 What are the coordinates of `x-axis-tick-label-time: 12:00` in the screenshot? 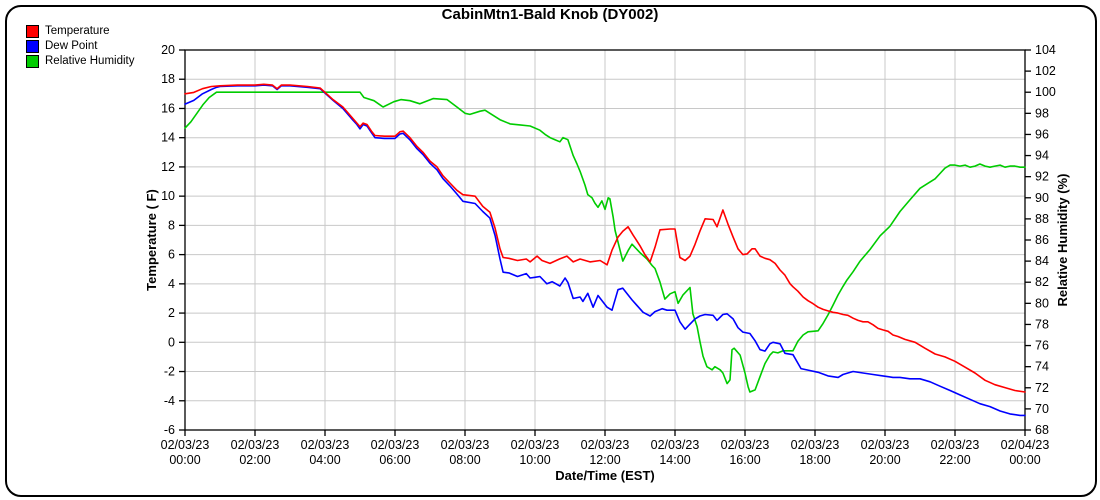 It's located at (604, 460).